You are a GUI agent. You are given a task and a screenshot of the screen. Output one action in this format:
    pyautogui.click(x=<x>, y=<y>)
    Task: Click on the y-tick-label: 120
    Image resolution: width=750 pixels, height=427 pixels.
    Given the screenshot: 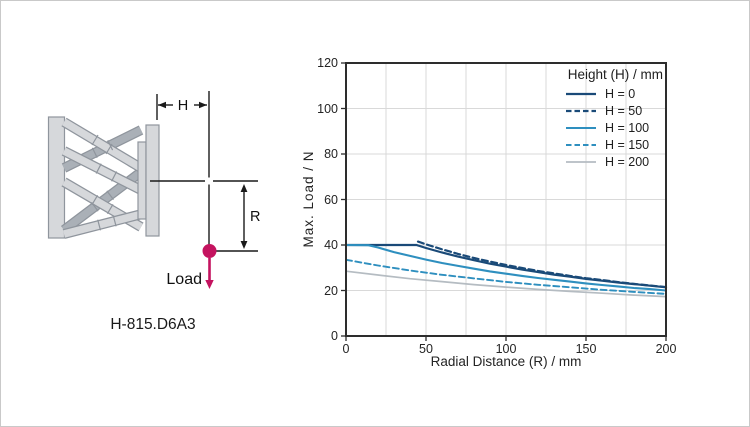 What is the action you would take?
    pyautogui.click(x=327, y=63)
    